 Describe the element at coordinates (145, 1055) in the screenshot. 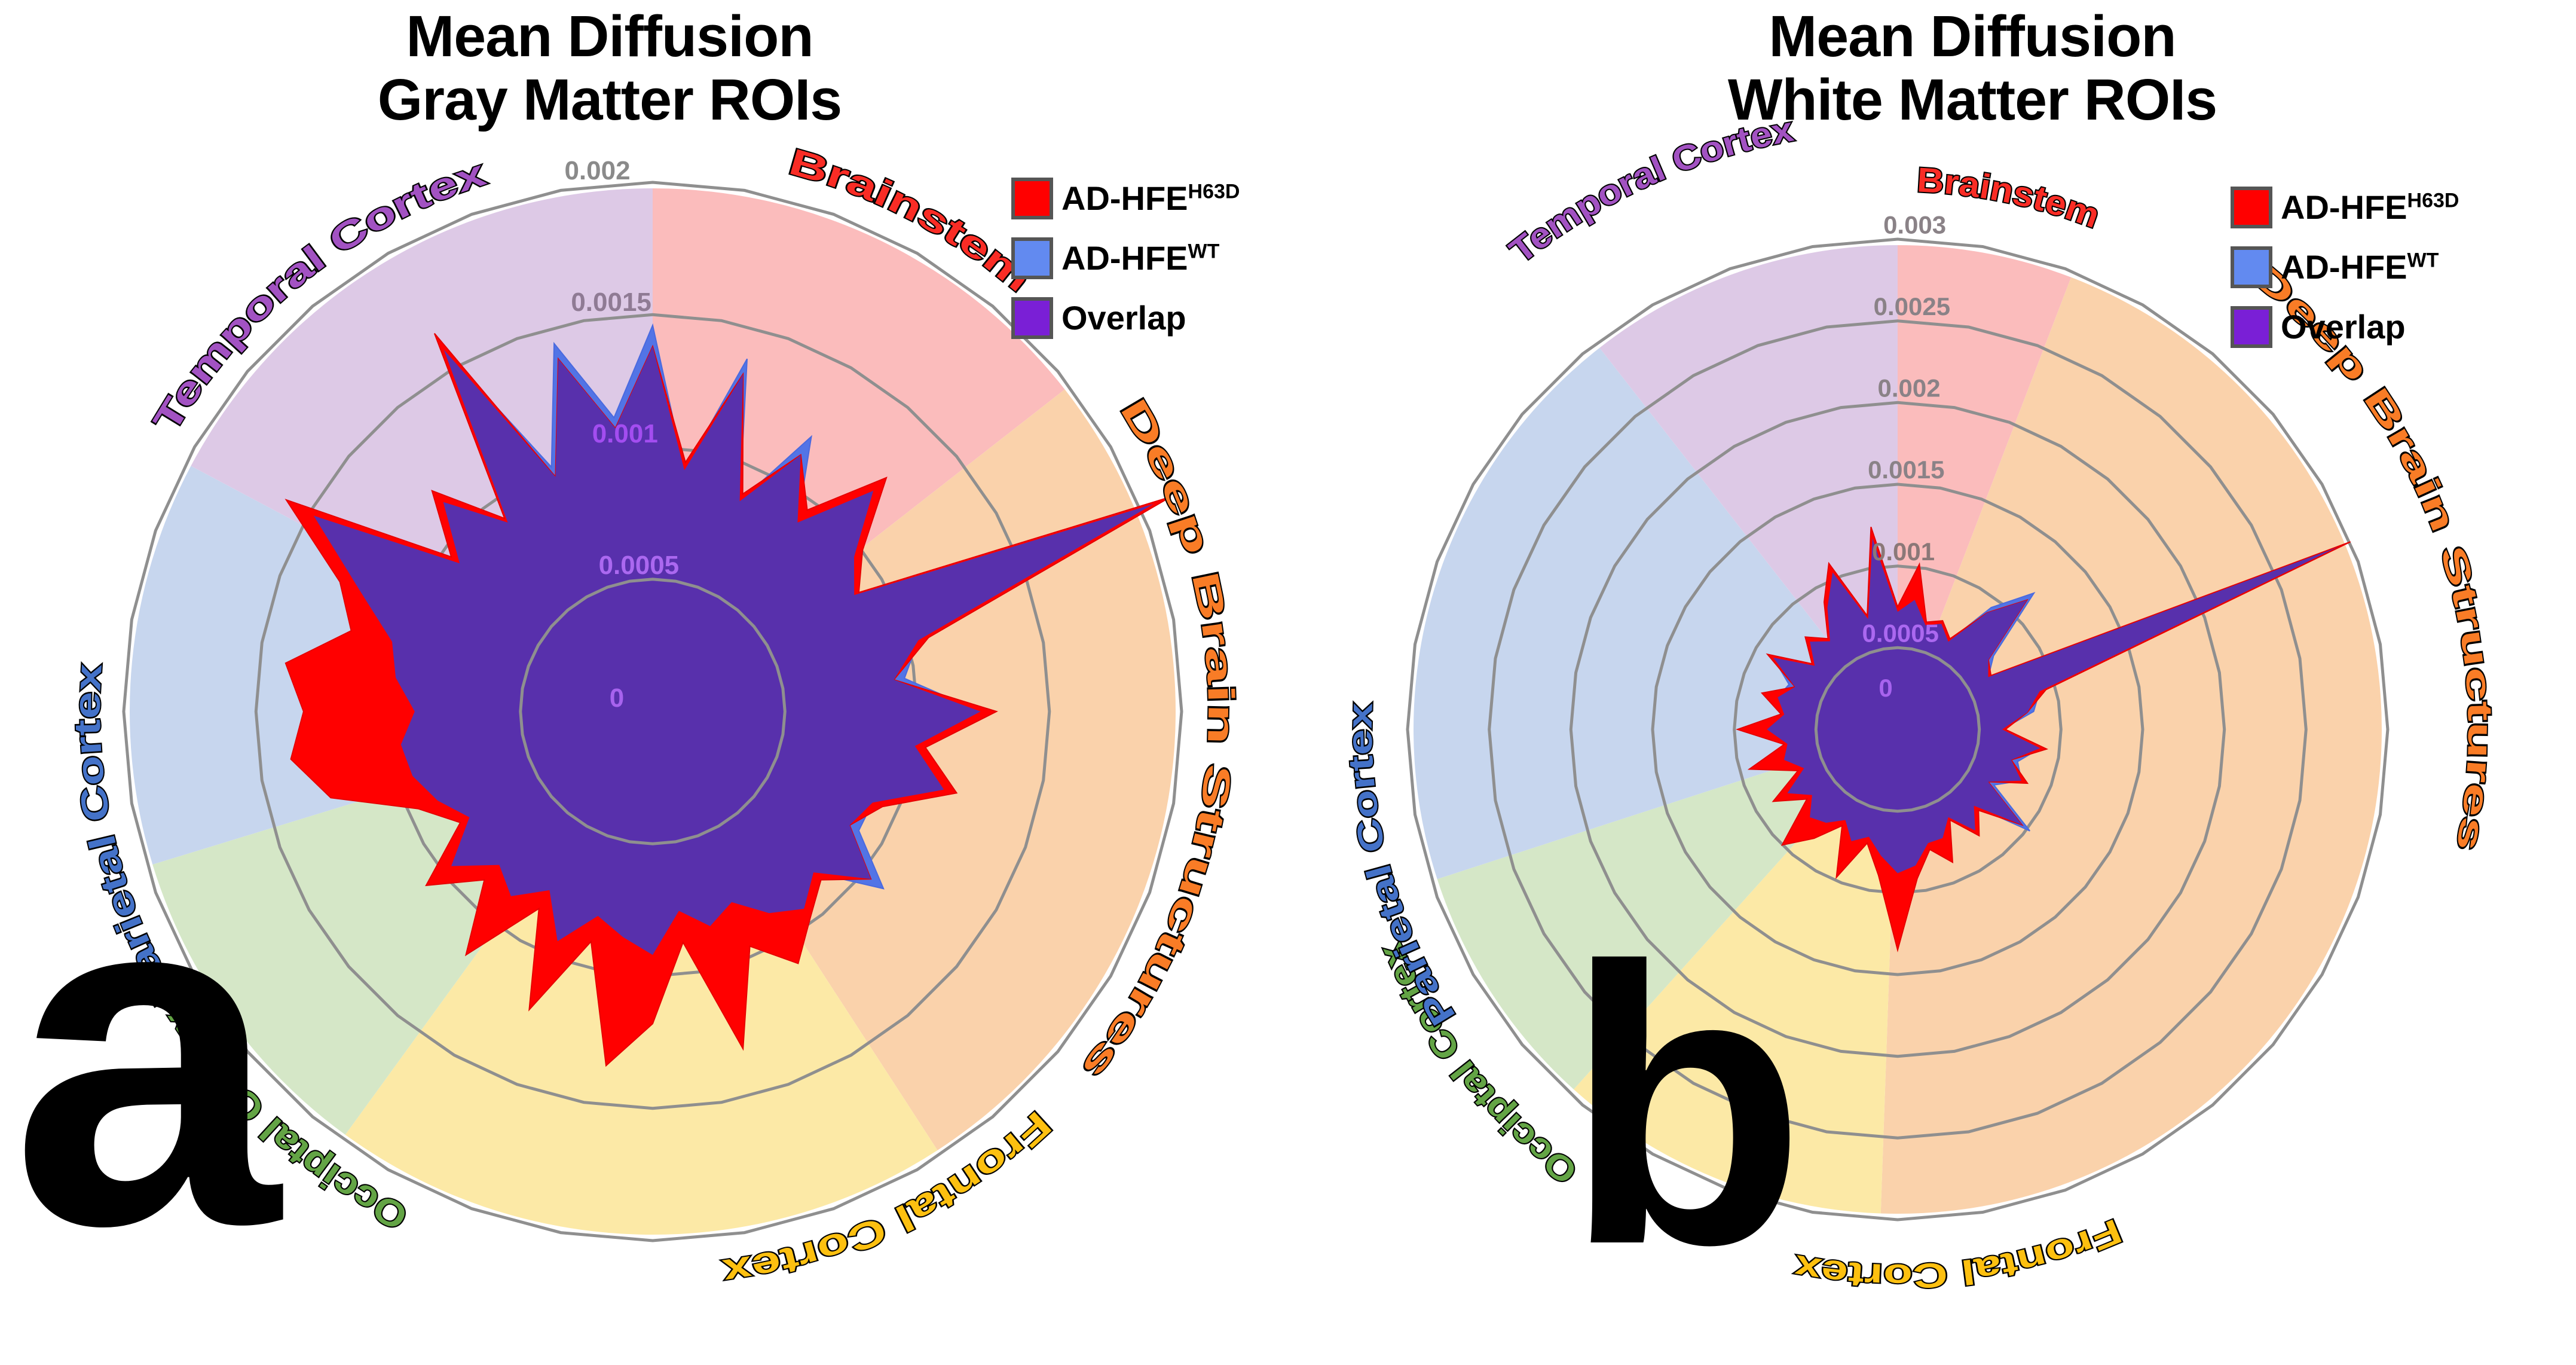

I see `panel-label-a: a` at that location.